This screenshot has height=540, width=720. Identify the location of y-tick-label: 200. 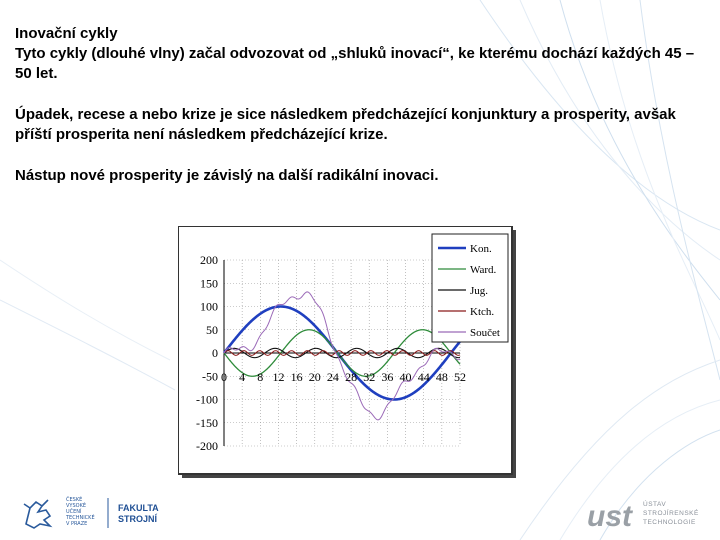
(209, 260).